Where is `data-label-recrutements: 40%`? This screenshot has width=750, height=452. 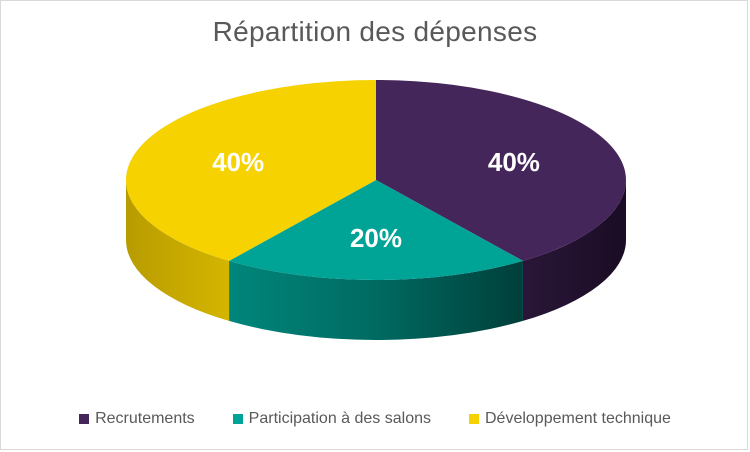 data-label-recrutements: 40% is located at coordinates (514, 162).